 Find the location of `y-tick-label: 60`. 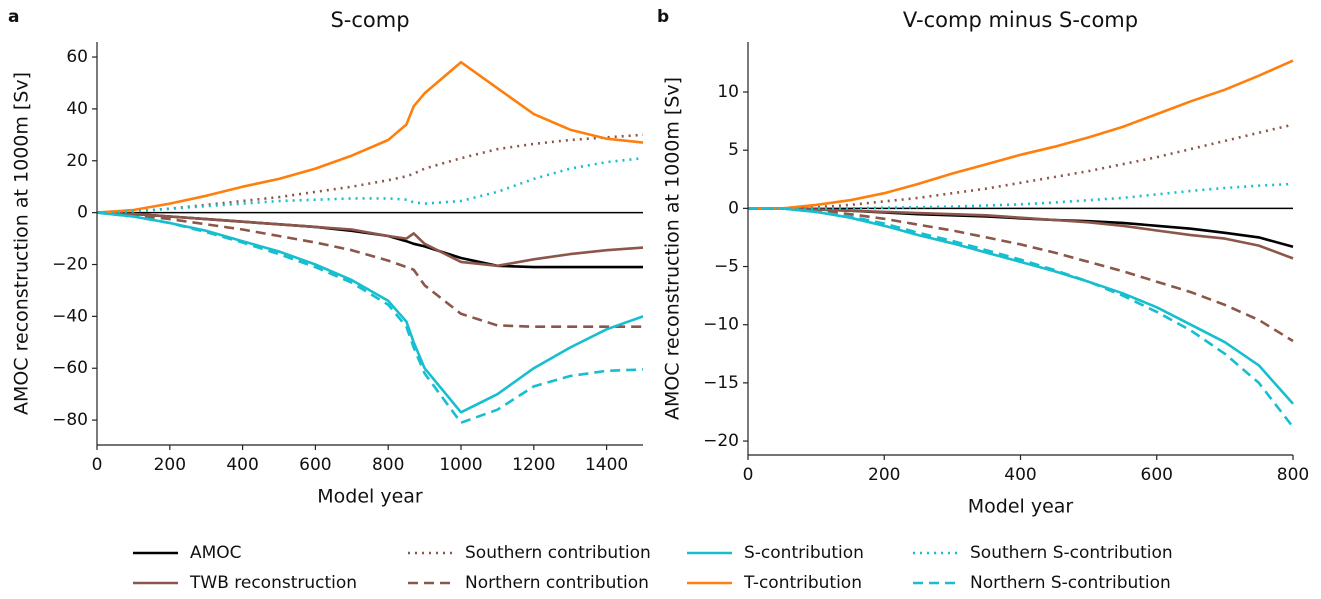

y-tick-label: 60 is located at coordinates (77, 57).